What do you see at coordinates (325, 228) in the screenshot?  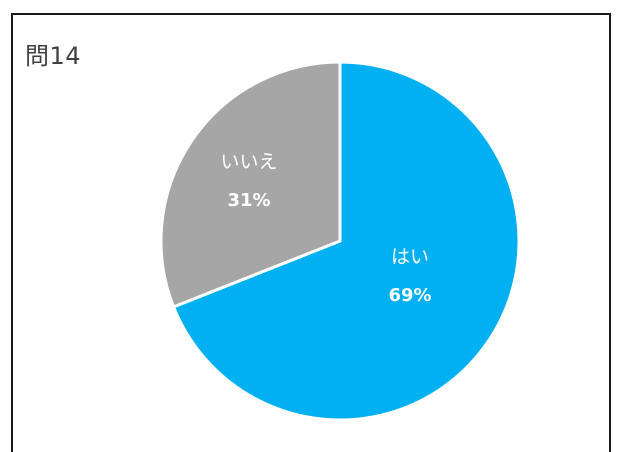 I see `pie-labels: はい 69% いいえ 31%` at bounding box center [325, 228].